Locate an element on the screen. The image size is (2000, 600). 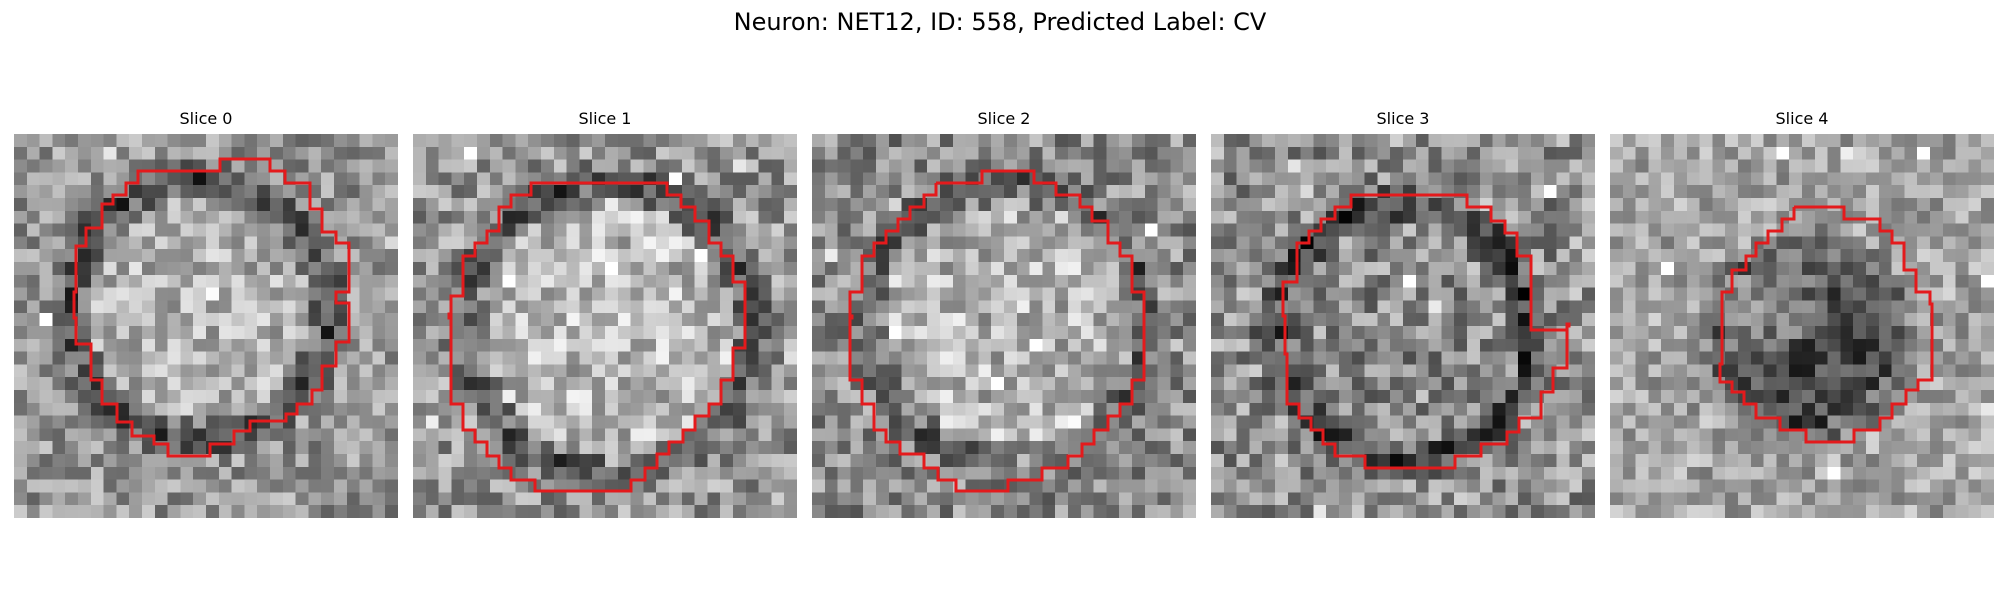
panel-title-slice-4: Slice 4 is located at coordinates (1802, 118).